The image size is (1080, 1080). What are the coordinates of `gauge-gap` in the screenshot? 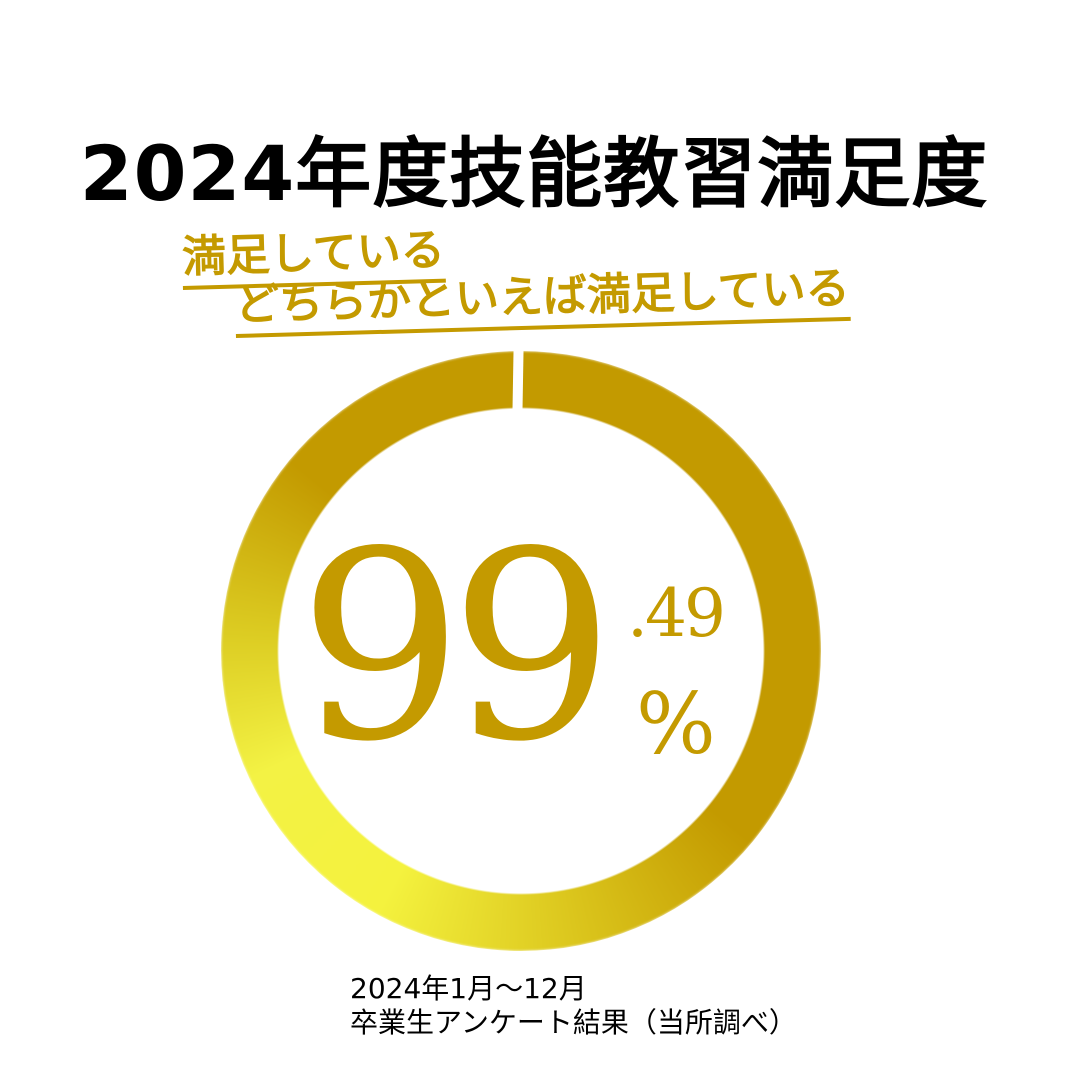 It's located at (518, 381).